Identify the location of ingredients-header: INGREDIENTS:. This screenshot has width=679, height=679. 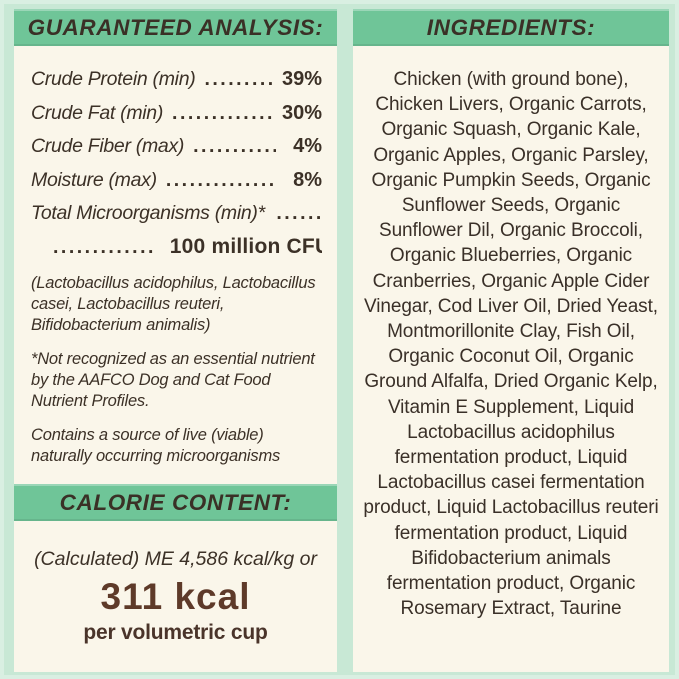
(511, 27).